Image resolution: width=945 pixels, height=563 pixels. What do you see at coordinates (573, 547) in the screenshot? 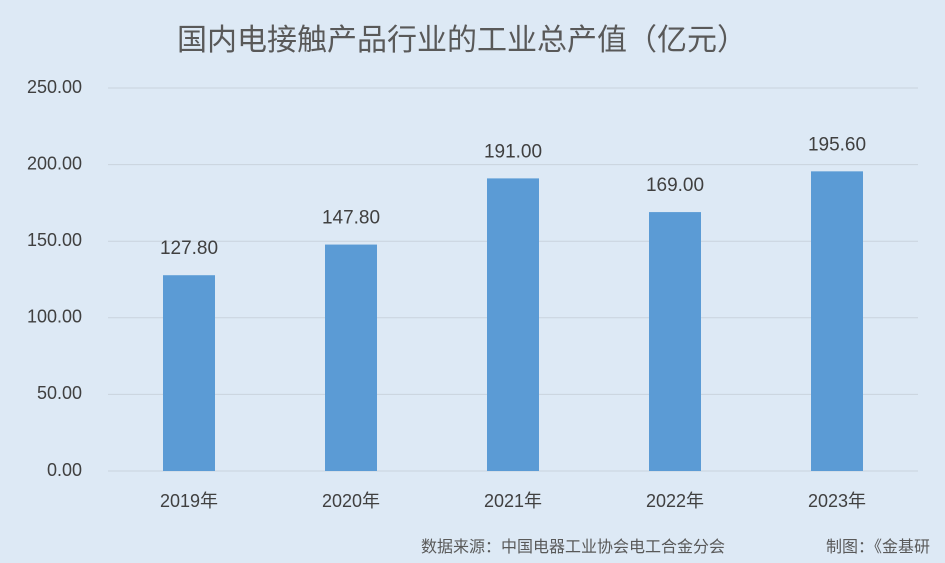
I see `source-note: 数据来源：中国电器工业协会电工合金分会` at bounding box center [573, 547].